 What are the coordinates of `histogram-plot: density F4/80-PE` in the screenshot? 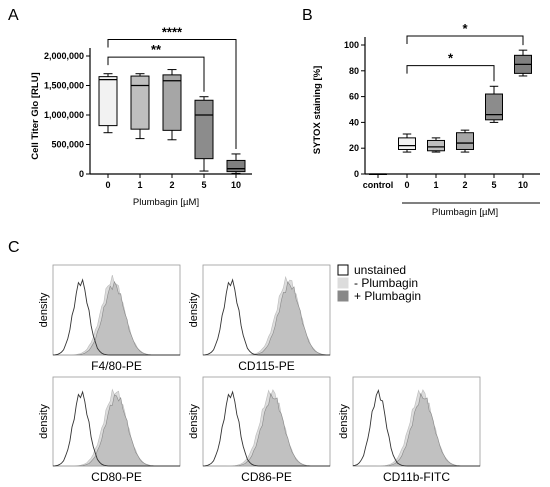 It's located at (109, 318).